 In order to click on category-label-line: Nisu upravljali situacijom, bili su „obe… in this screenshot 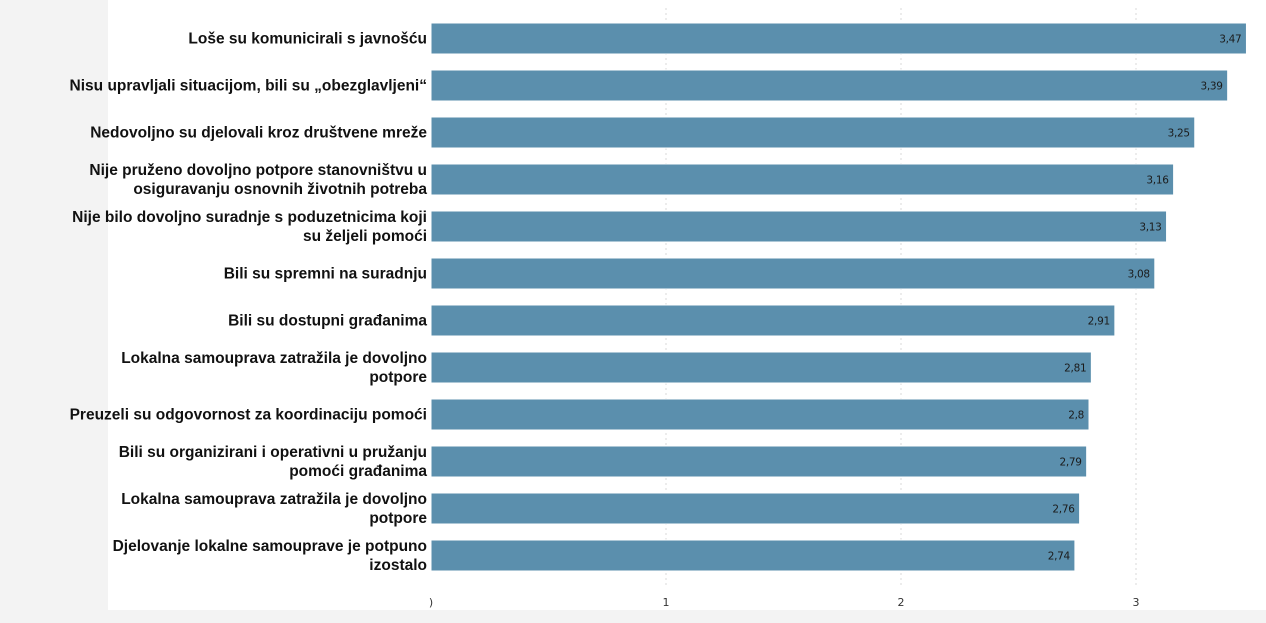, I will do `click(248, 86)`.